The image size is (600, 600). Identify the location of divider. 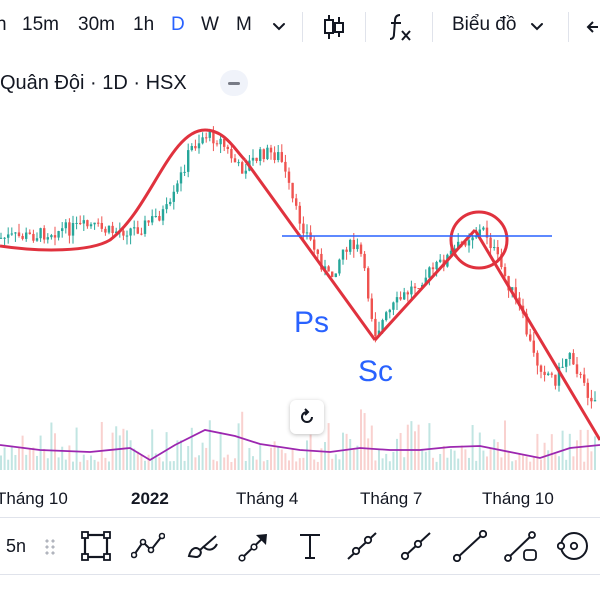
(302, 27).